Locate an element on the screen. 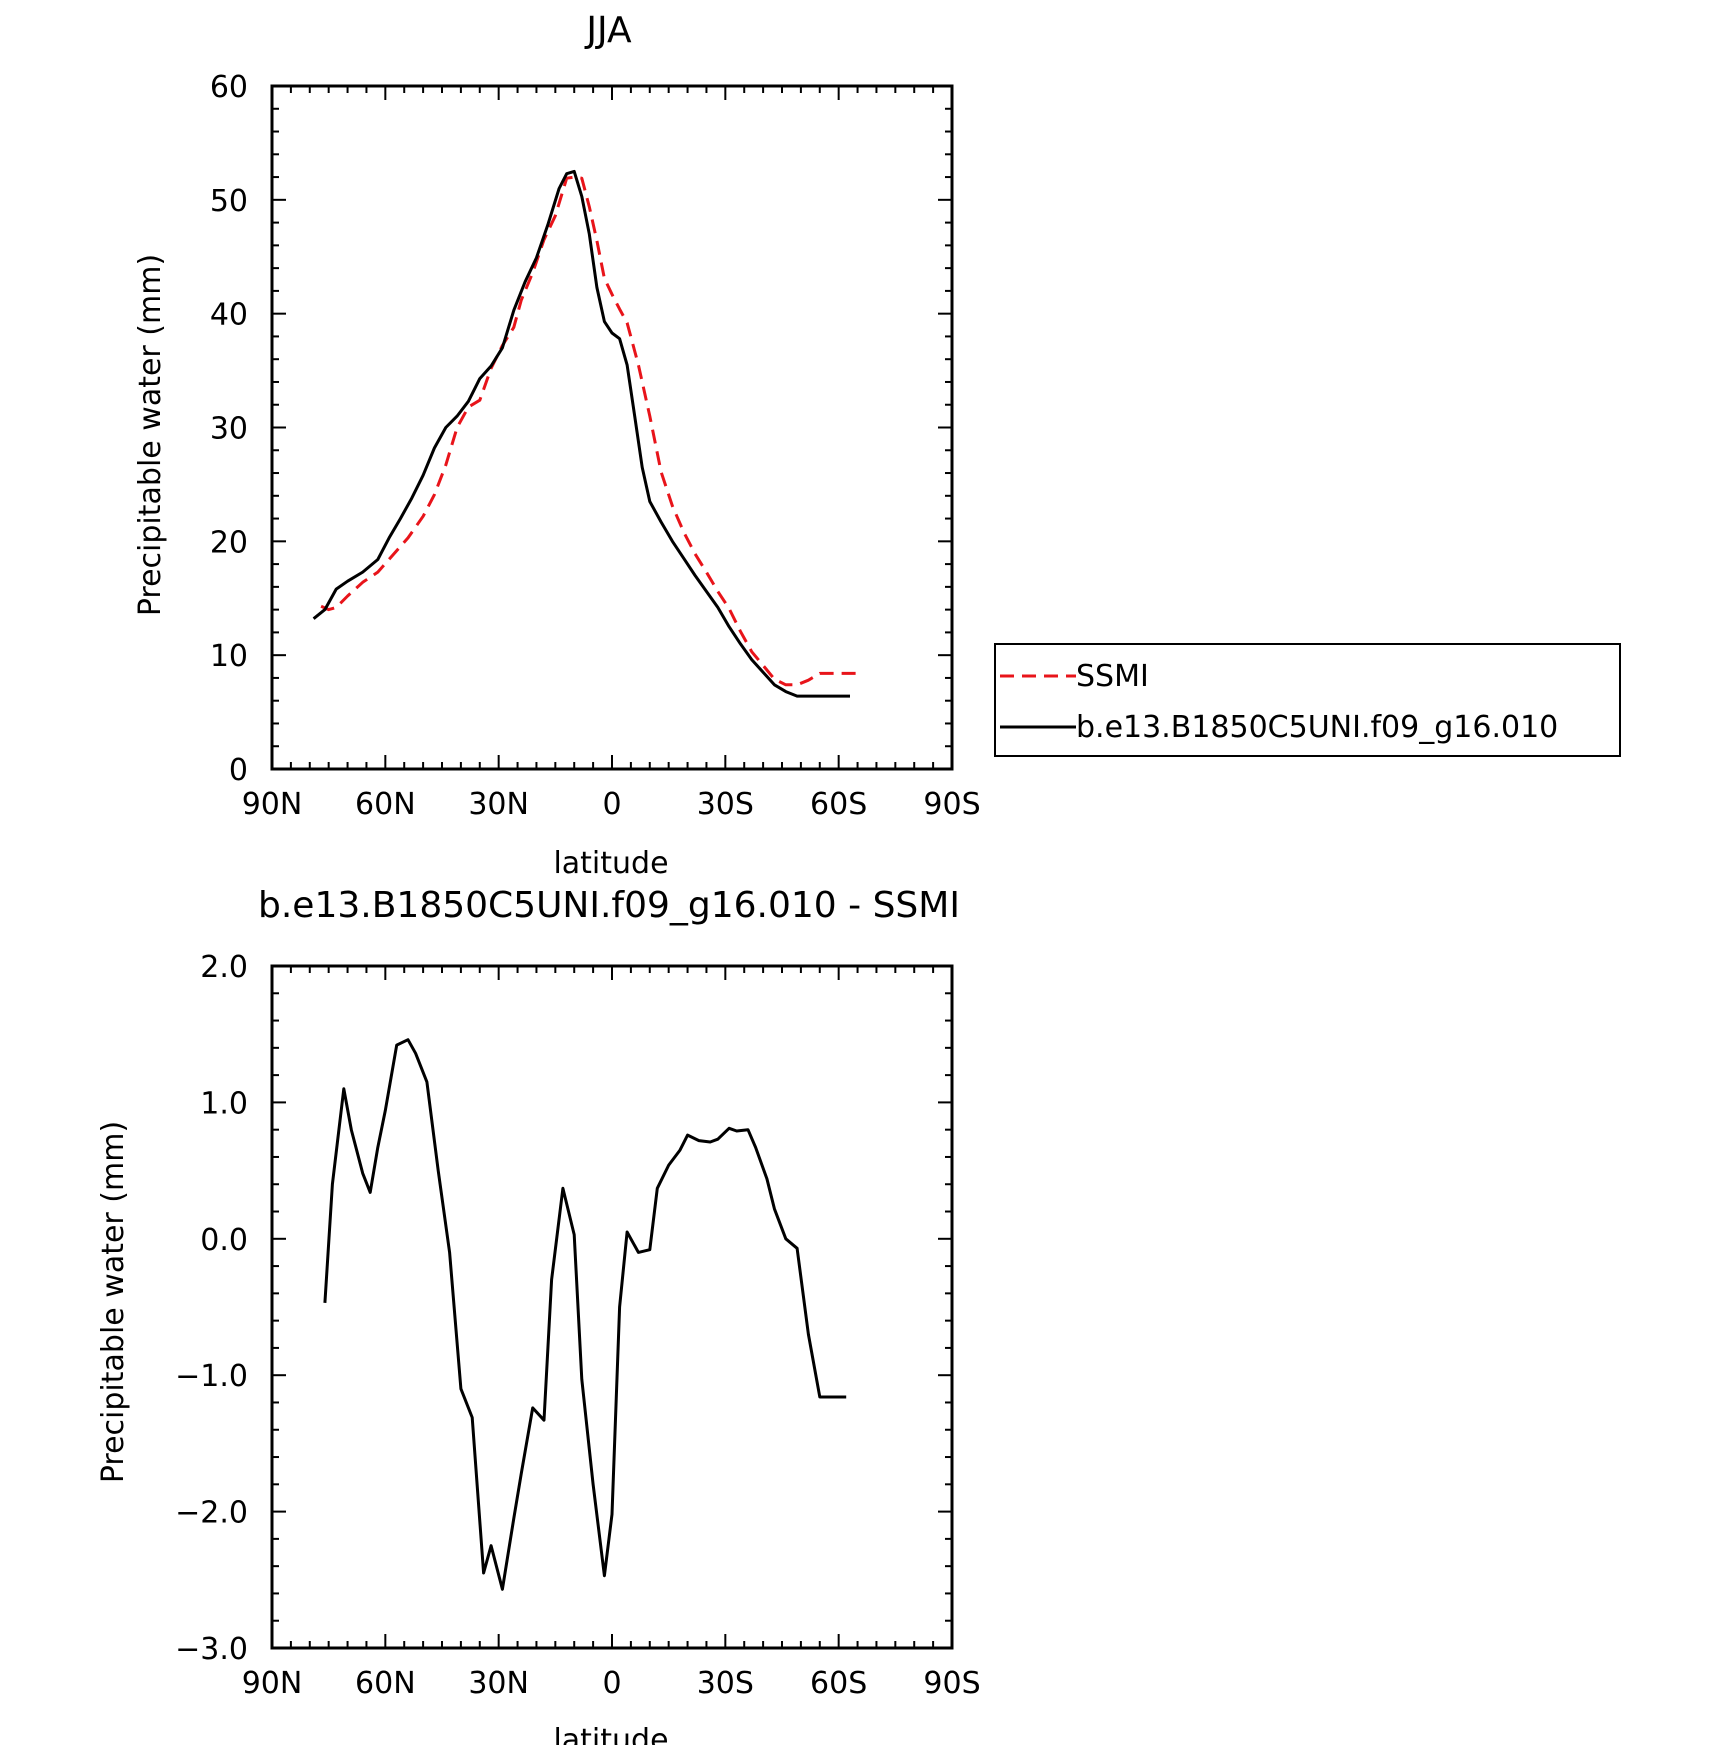 The height and width of the screenshot is (1750, 1710). y-tick-label: 10 is located at coordinates (229, 656).